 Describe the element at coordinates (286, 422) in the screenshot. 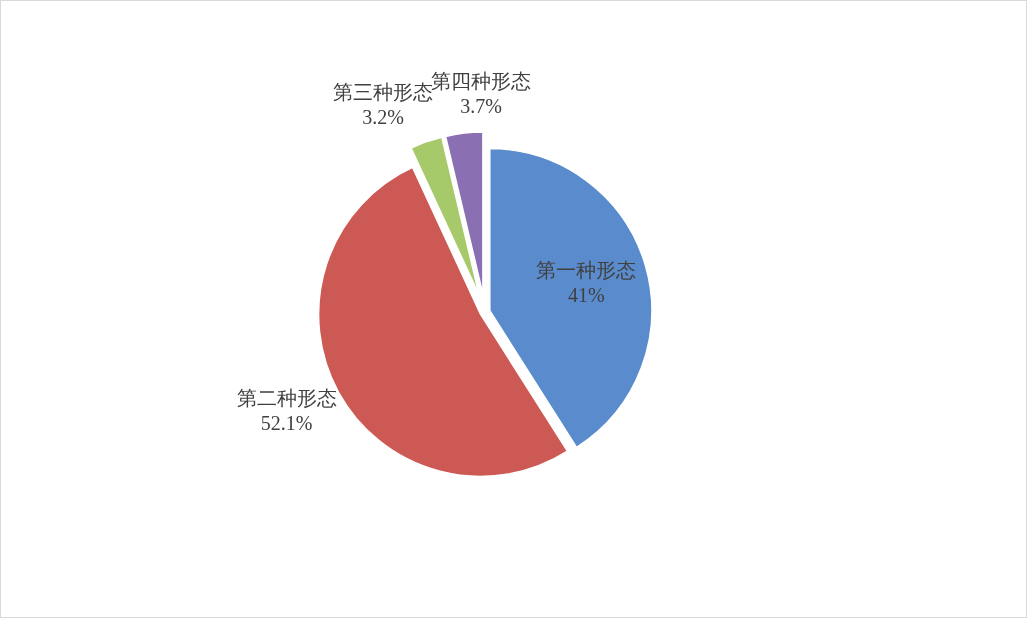

I see `data-label: 52.1%` at that location.